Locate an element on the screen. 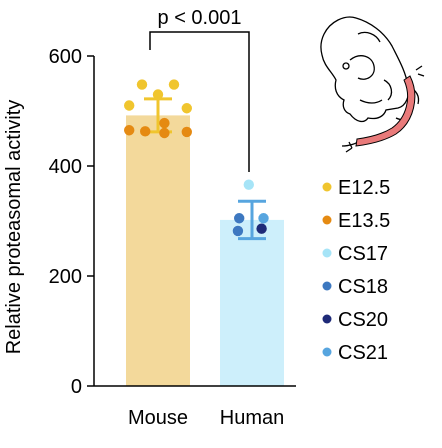 The width and height of the screenshot is (442, 448). embryo-illustration is located at coordinates (372, 84).